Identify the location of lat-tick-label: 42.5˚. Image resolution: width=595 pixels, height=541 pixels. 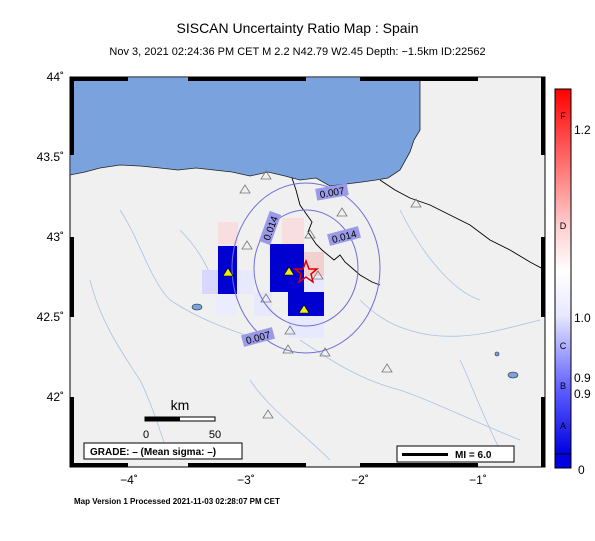
(50, 317).